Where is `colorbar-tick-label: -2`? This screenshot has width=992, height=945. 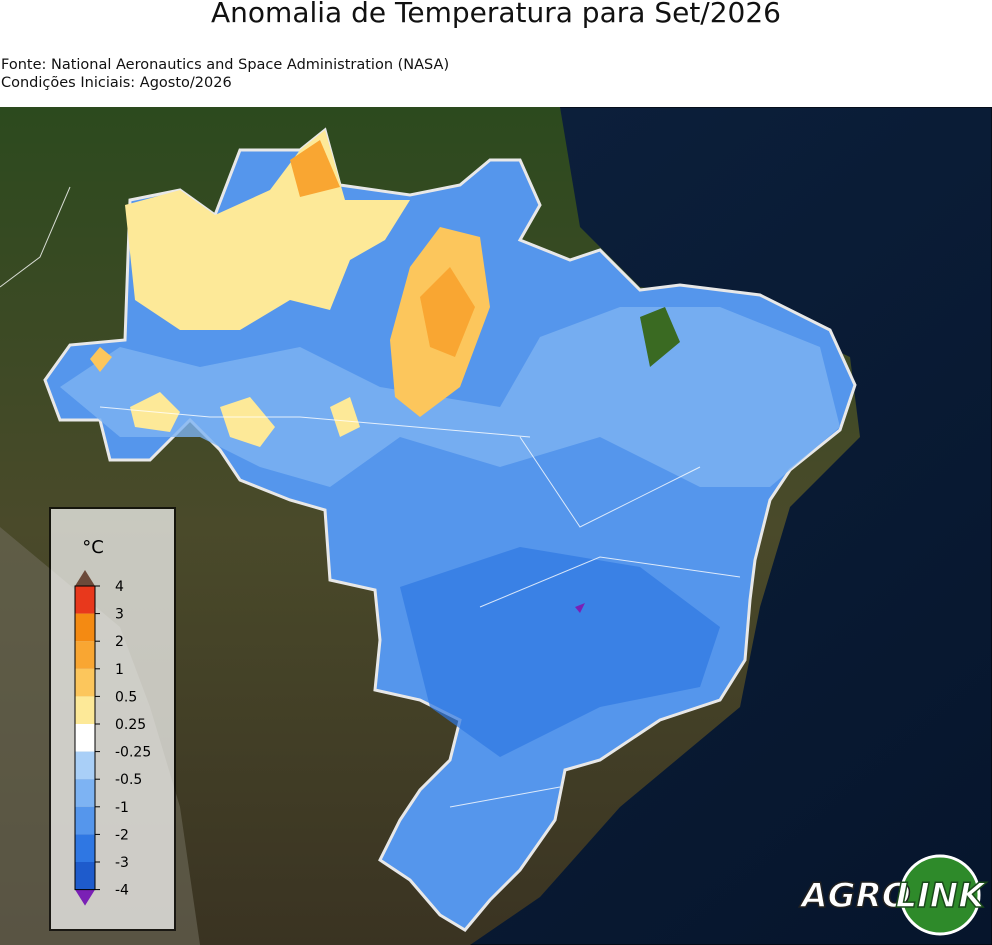
colorbar-tick-label: -2 is located at coordinates (122, 835).